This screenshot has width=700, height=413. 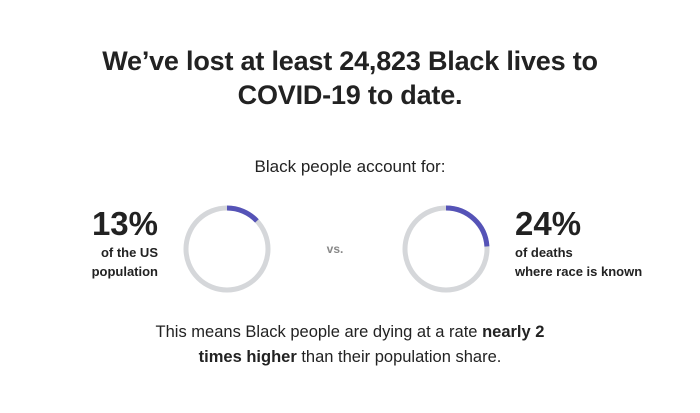 What do you see at coordinates (548, 223) in the screenshot?
I see `deaths-percent: 24%` at bounding box center [548, 223].